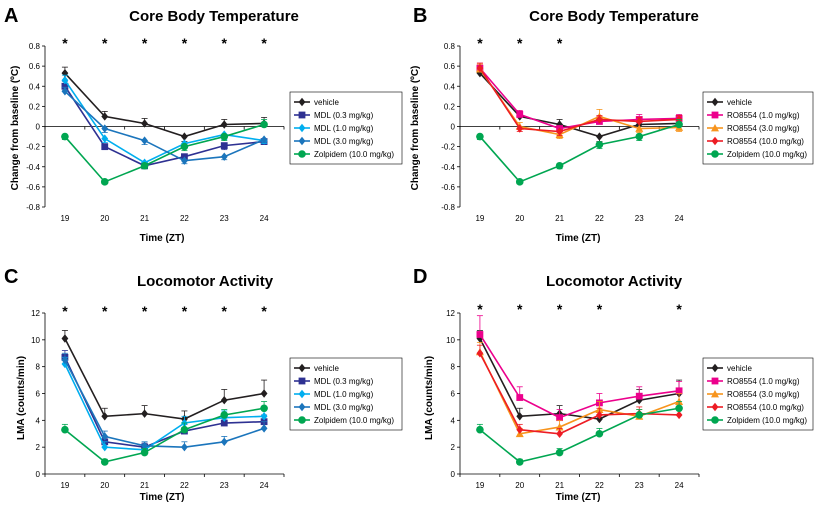  What do you see at coordinates (415, 128) in the screenshot?
I see `y-axis-label: Change from baseline (ºC)` at bounding box center [415, 128].